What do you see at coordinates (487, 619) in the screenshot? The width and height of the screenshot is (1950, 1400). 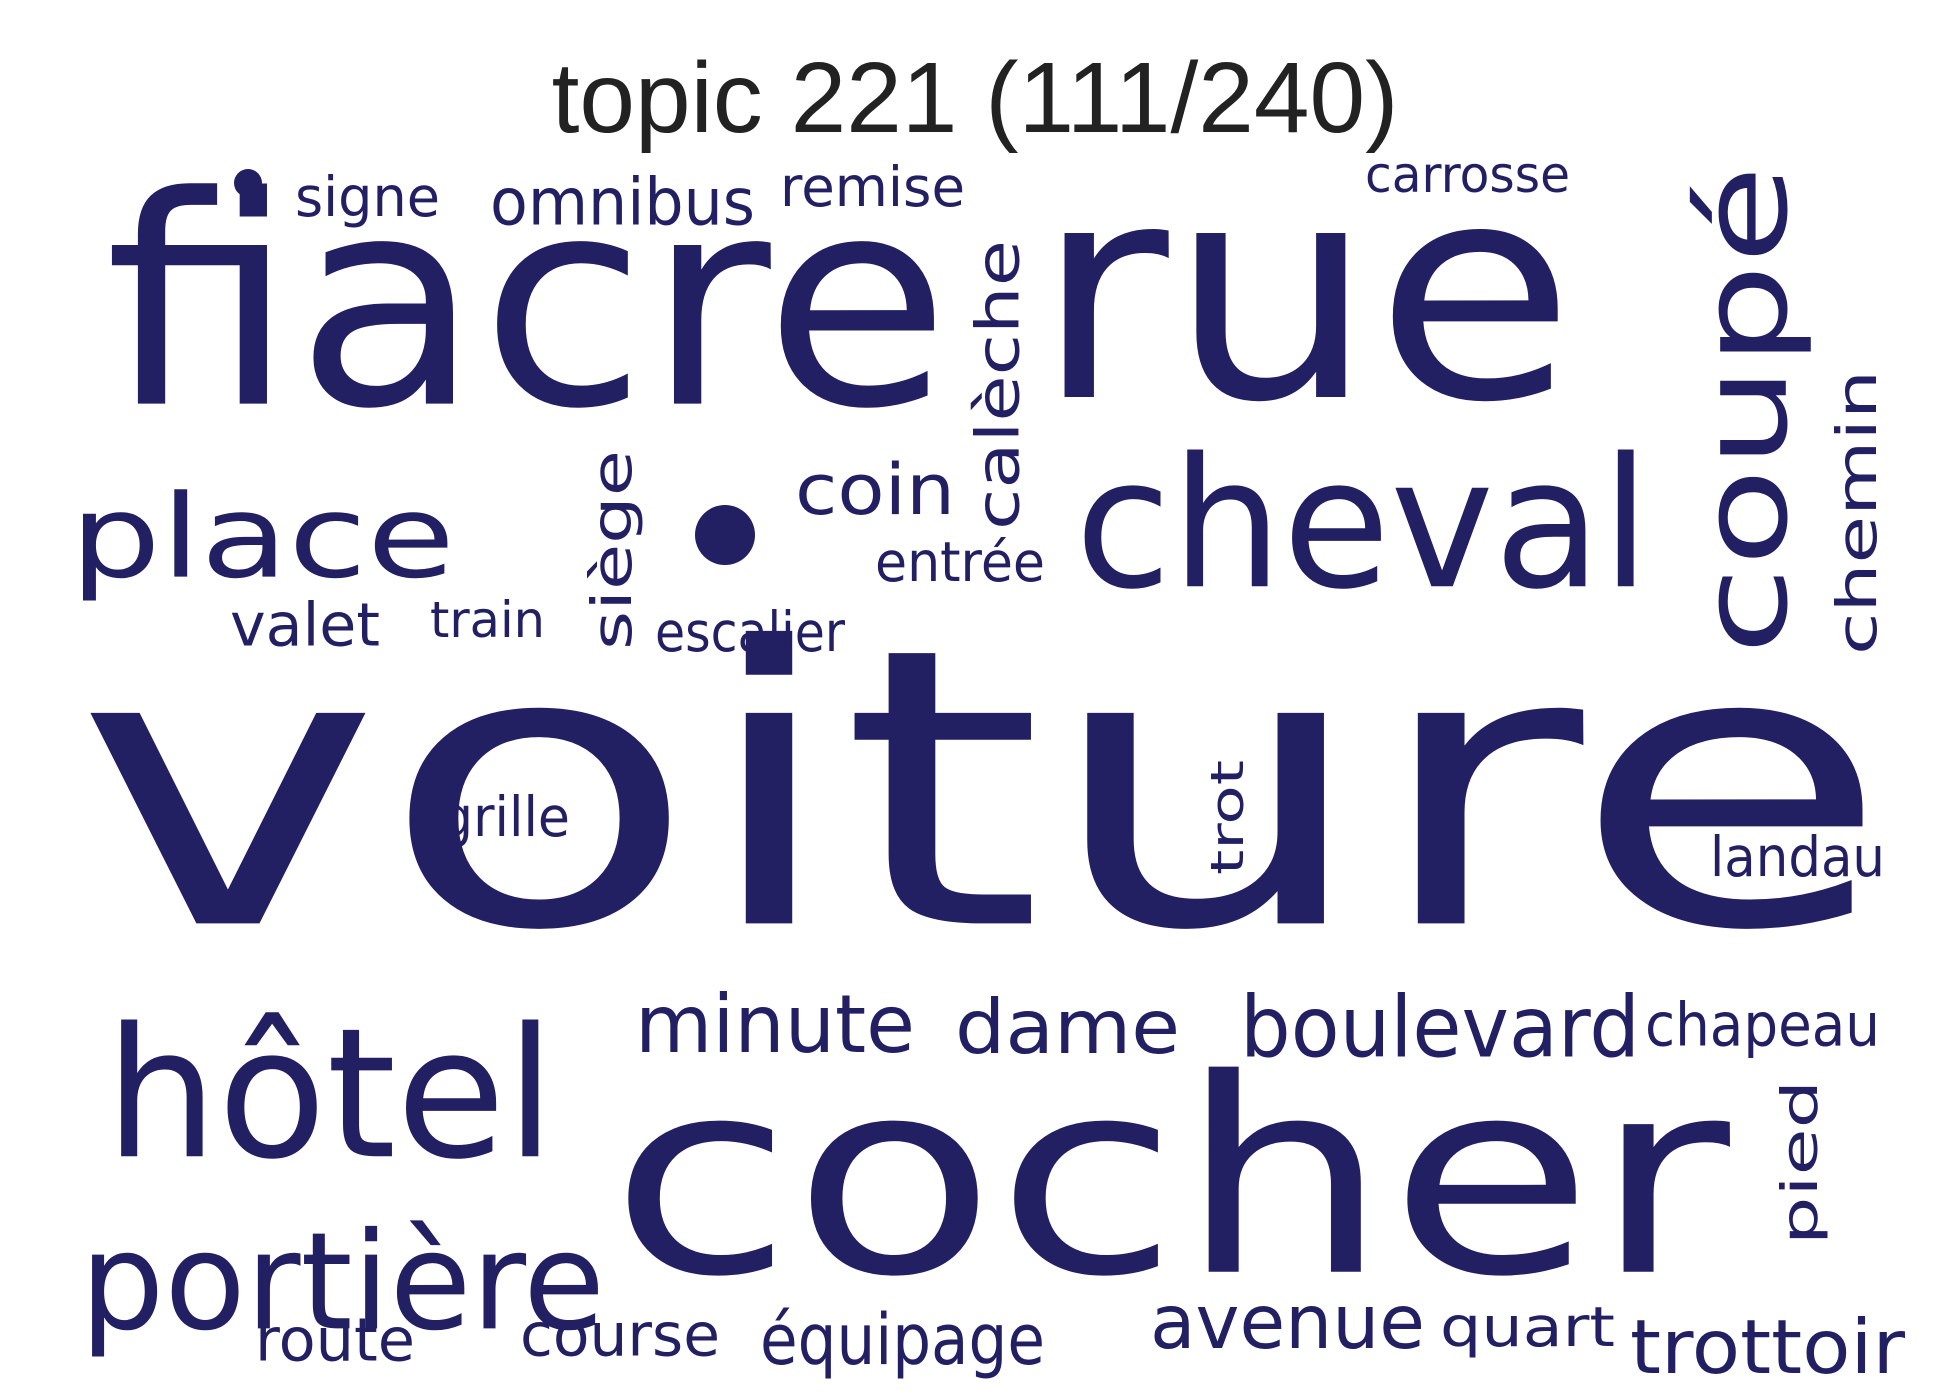 I see `word-train: train` at bounding box center [487, 619].